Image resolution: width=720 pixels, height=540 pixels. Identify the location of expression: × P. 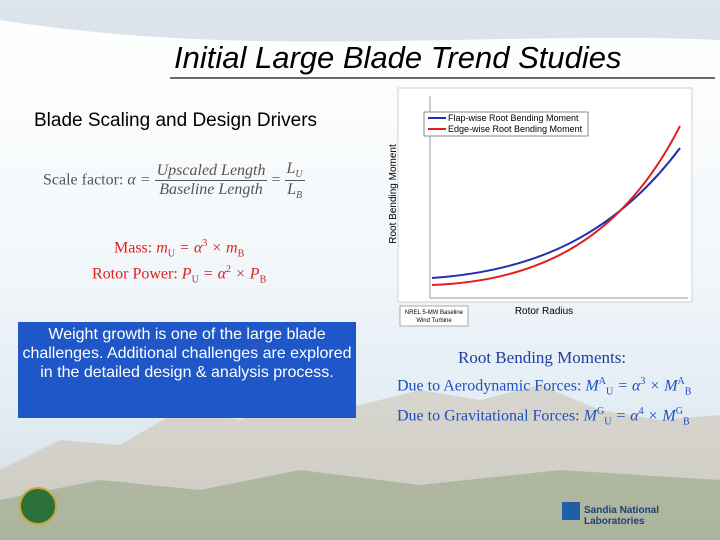
(247, 274).